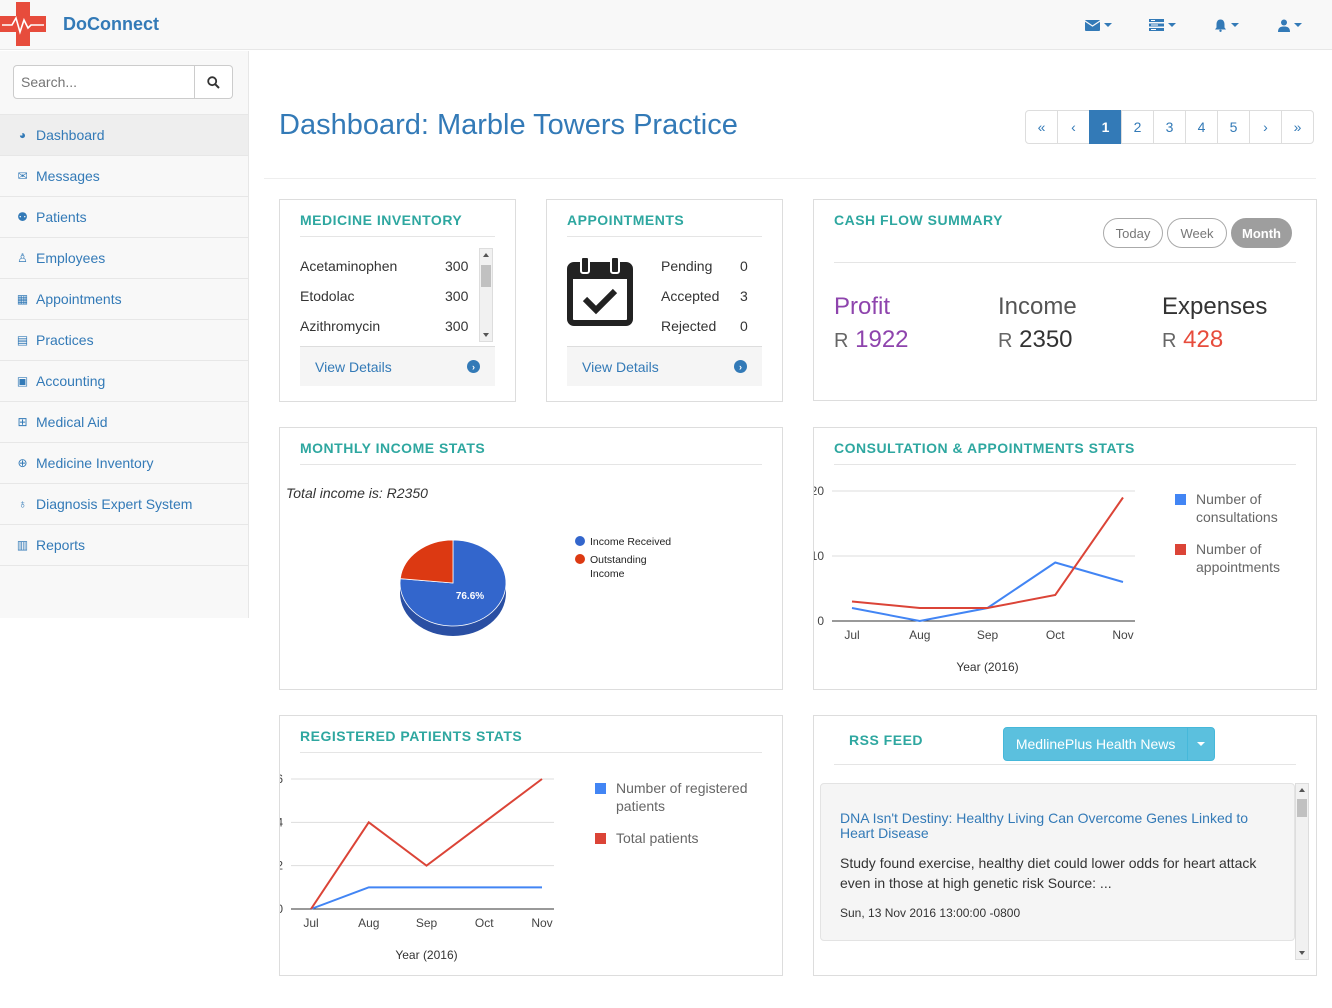  I want to click on sidebar-item-dashboard: ◕ Dashboard, so click(124, 135).